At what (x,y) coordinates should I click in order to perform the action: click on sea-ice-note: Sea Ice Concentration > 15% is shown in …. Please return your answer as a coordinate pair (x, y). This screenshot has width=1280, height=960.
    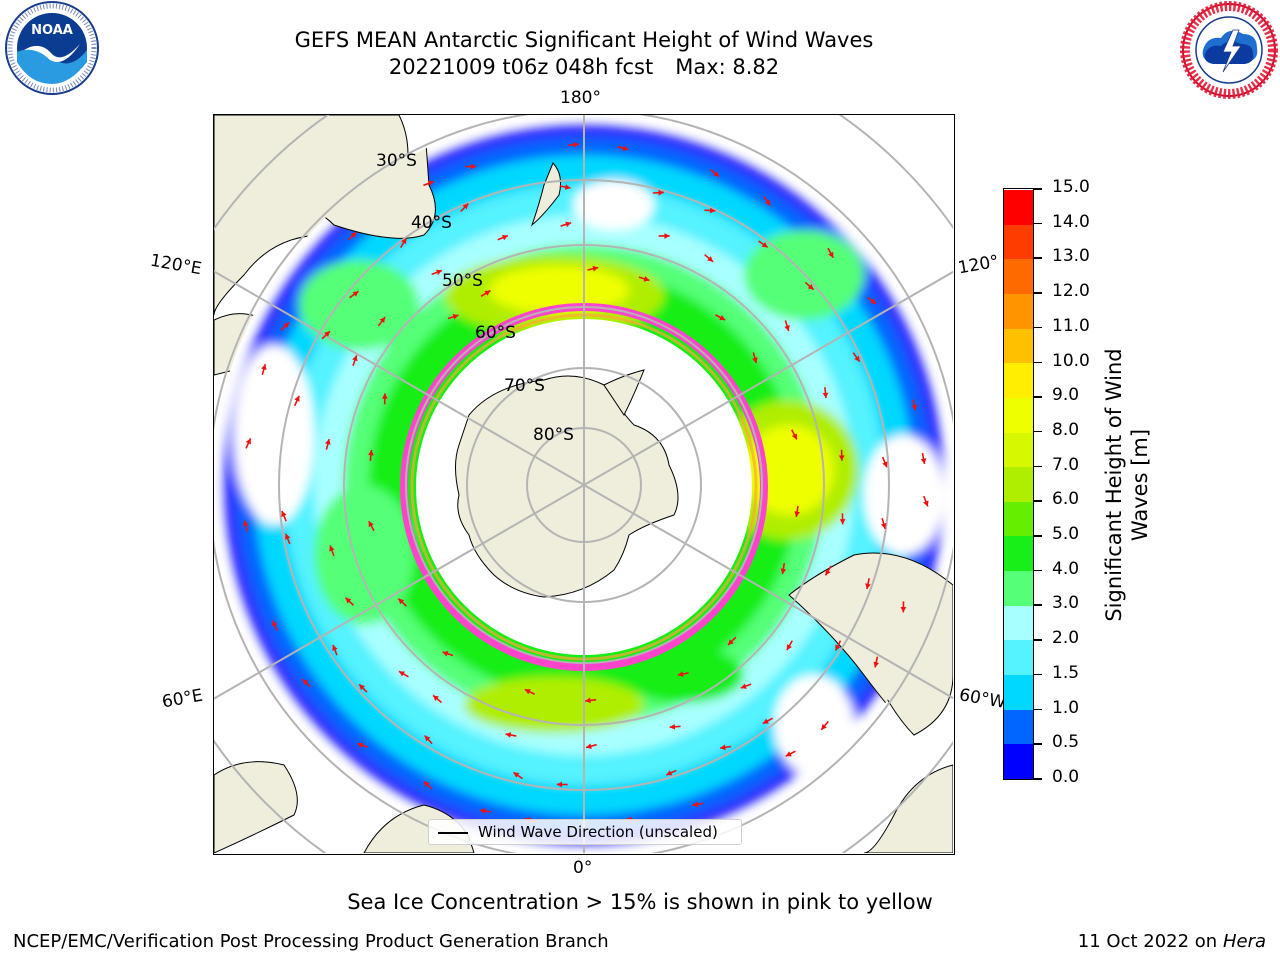
    Looking at the image, I should click on (640, 902).